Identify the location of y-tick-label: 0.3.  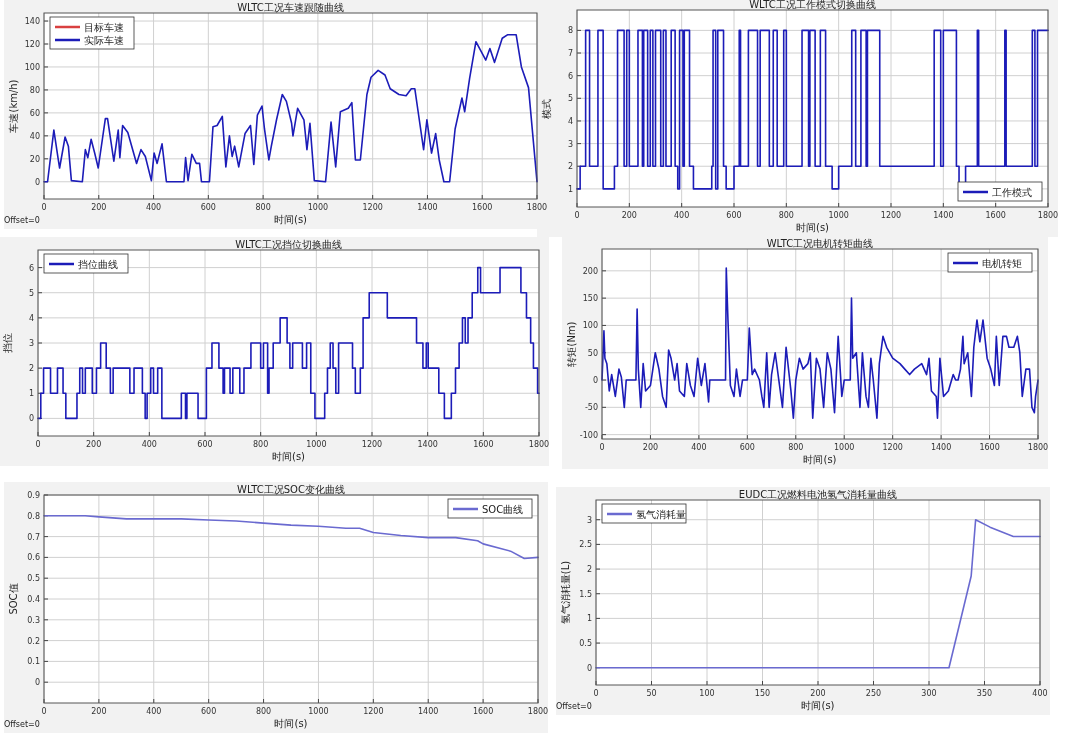
(33, 620).